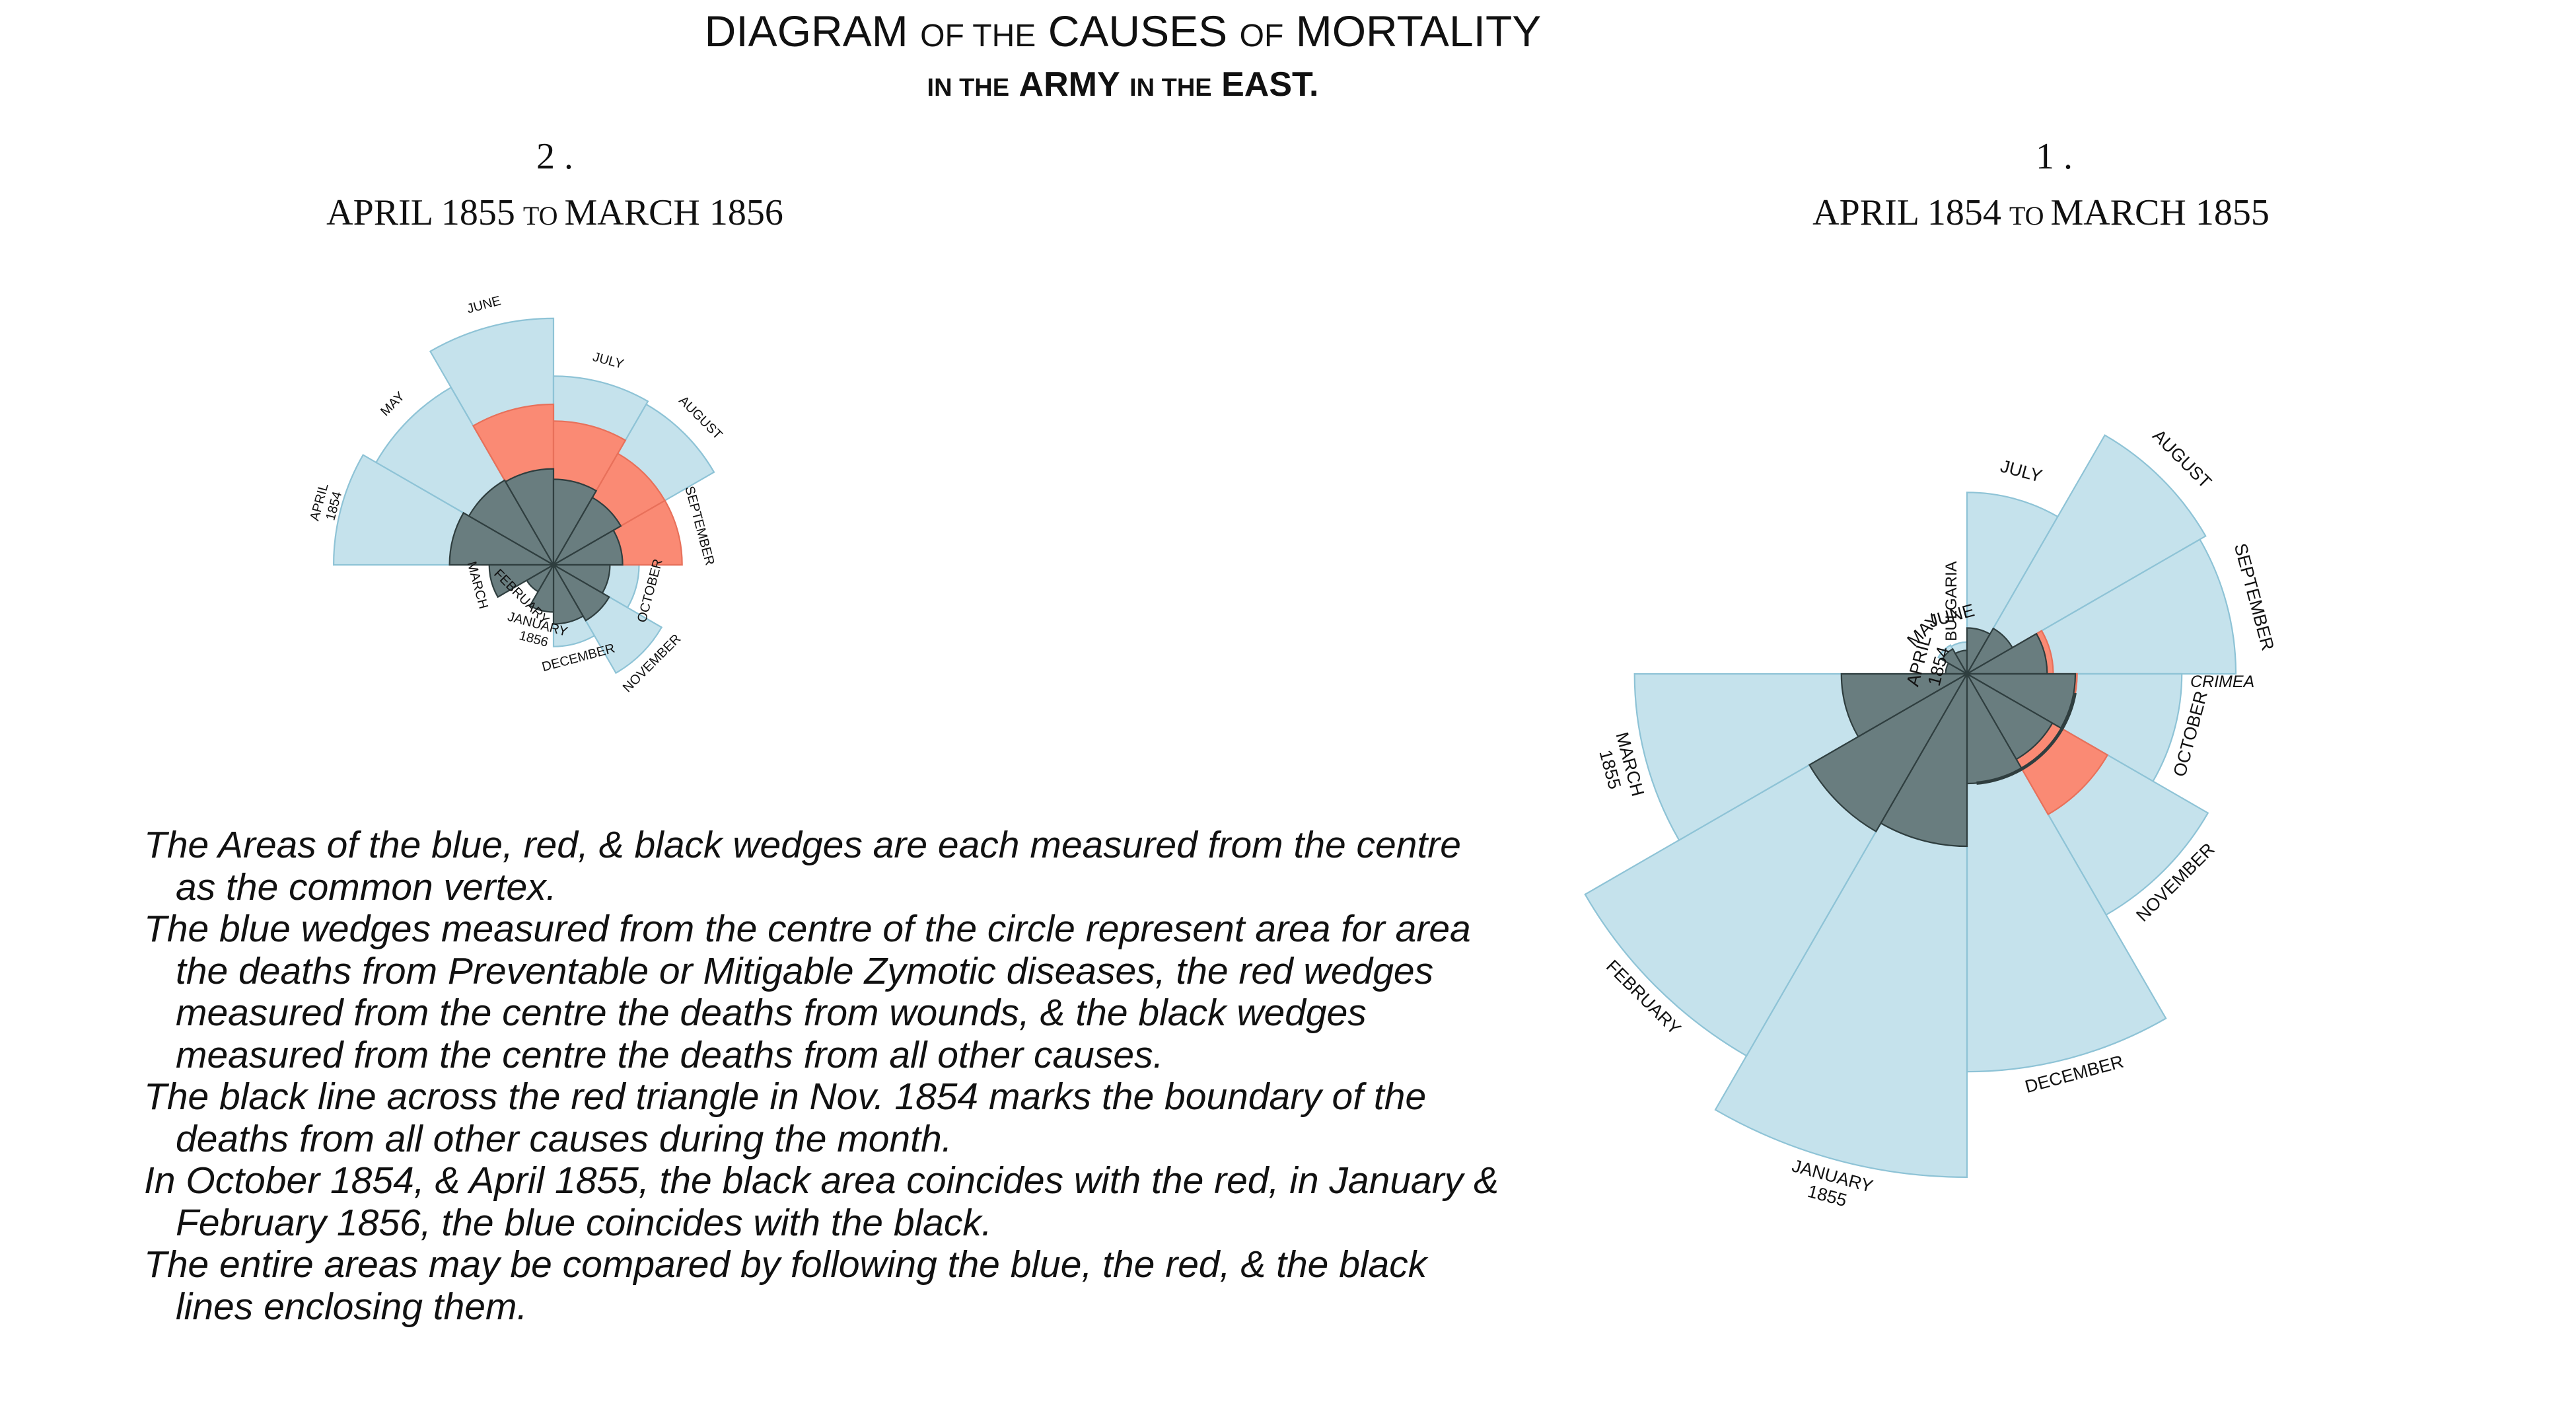 The height and width of the screenshot is (1427, 2576). I want to click on other-wedge-february, so click(1889, 752).